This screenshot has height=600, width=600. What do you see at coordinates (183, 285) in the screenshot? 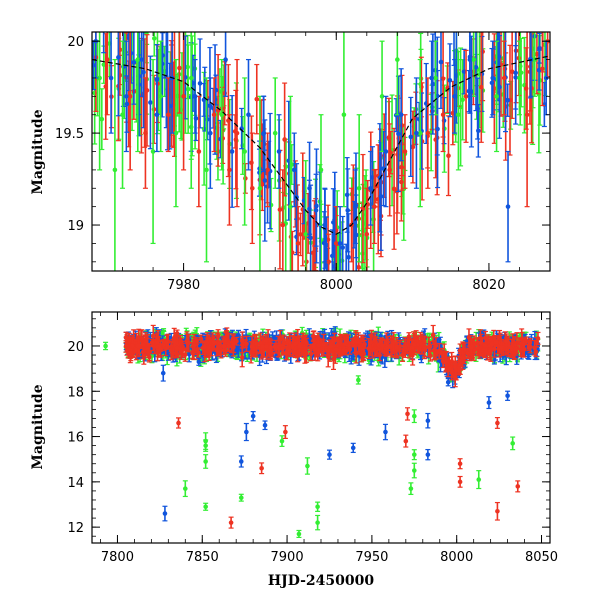
I see `top-xtick-label: 7980` at bounding box center [183, 285].